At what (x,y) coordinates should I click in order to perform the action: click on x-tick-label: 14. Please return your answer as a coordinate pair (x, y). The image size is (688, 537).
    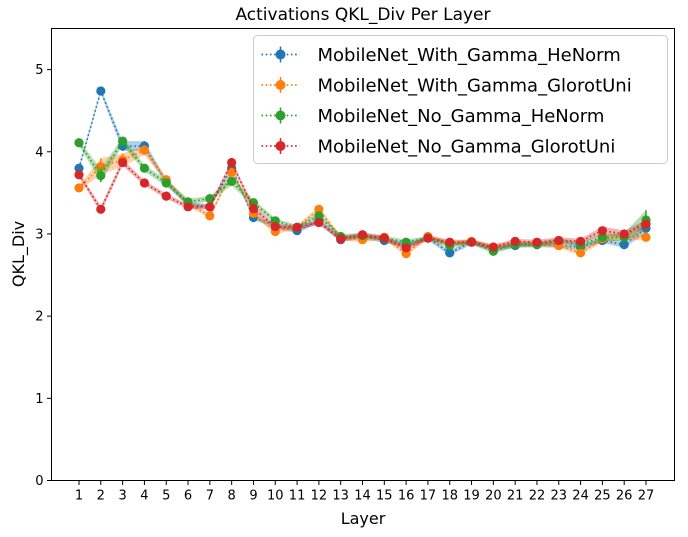
    Looking at the image, I should click on (362, 496).